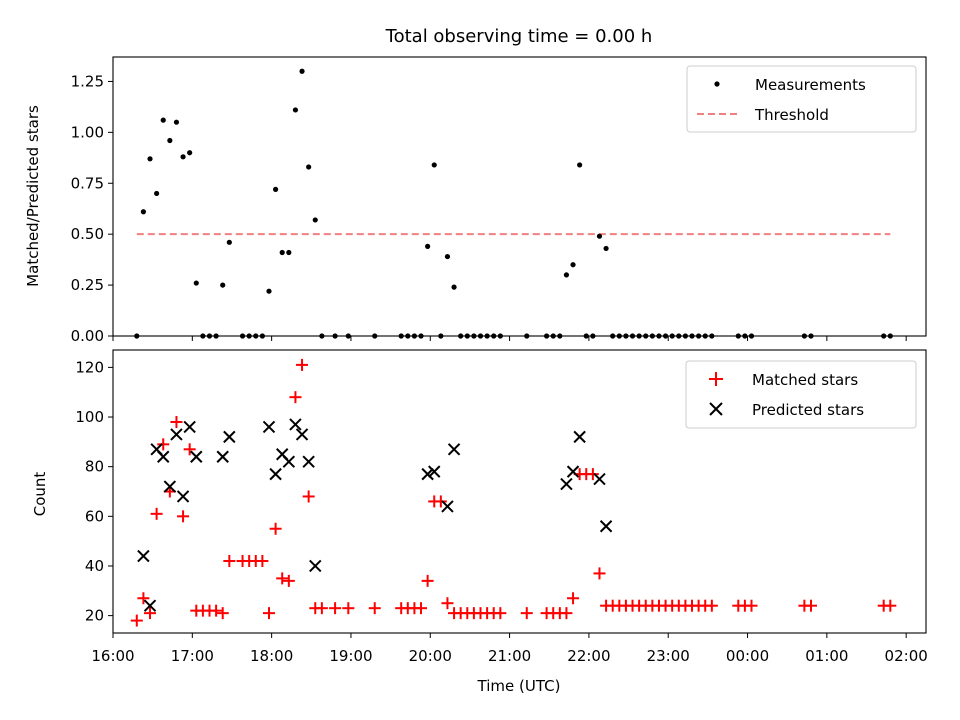  Describe the element at coordinates (801, 394) in the screenshot. I see `bottom-panel-legend: Matched stars Predicted stars` at that location.